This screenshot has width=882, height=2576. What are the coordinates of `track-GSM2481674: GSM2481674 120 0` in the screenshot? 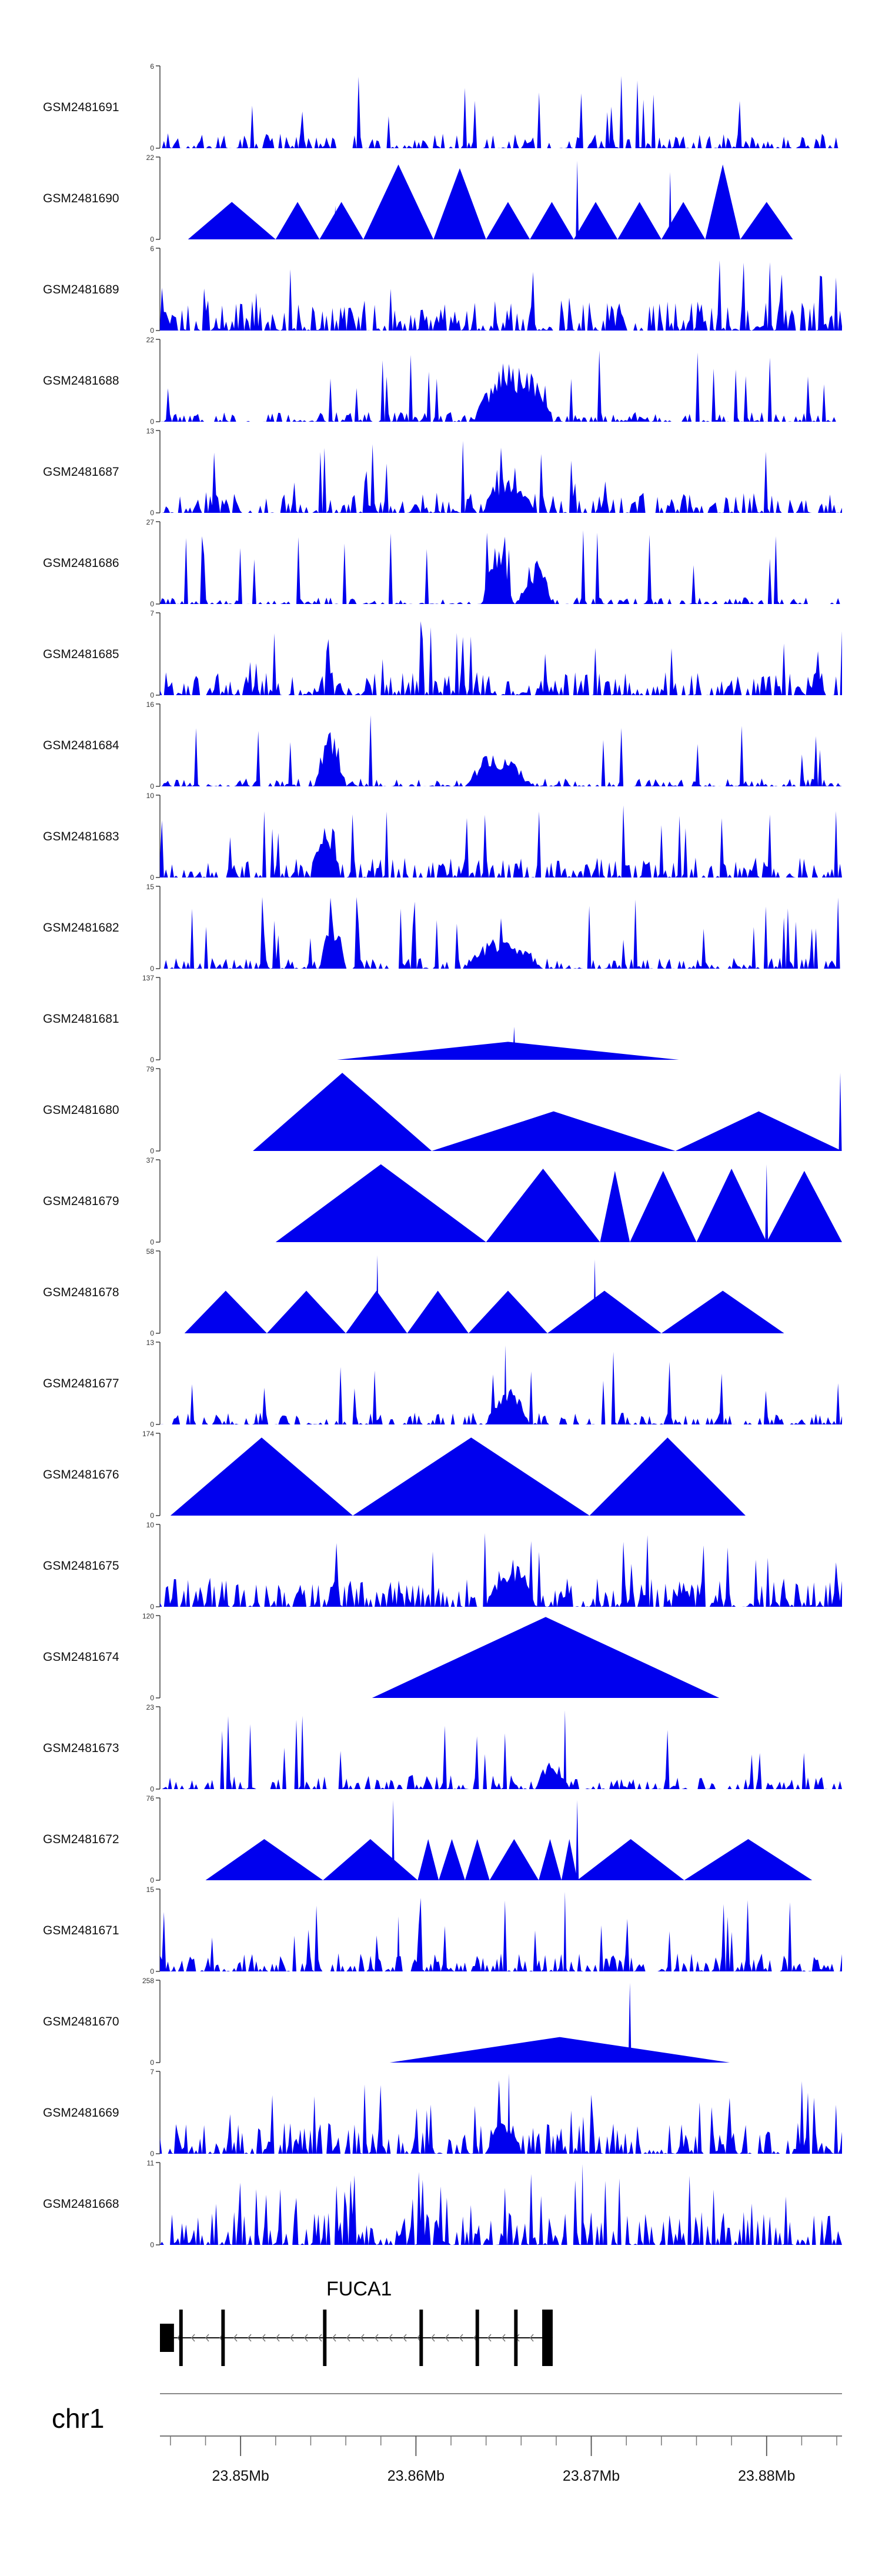 It's located at (381, 1657).